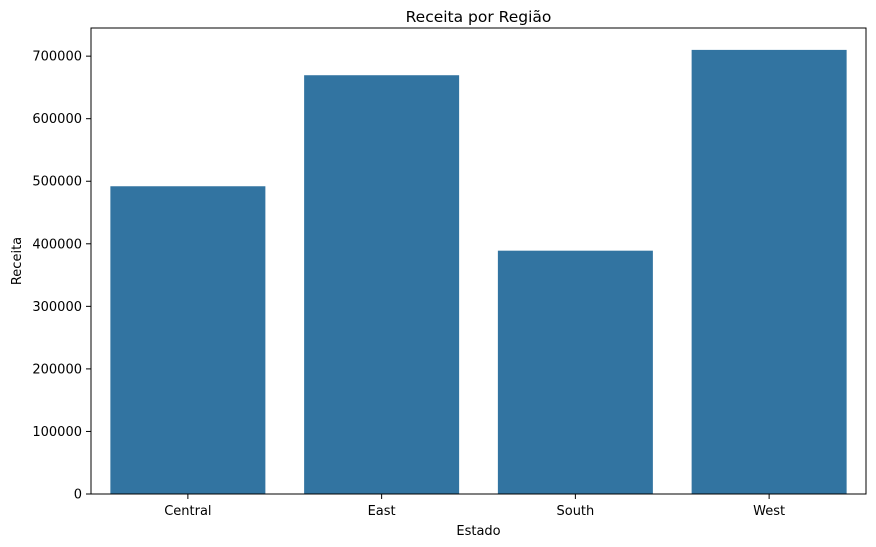 The image size is (876, 547). Describe the element at coordinates (575, 511) in the screenshot. I see `x-tick-label: South` at that location.